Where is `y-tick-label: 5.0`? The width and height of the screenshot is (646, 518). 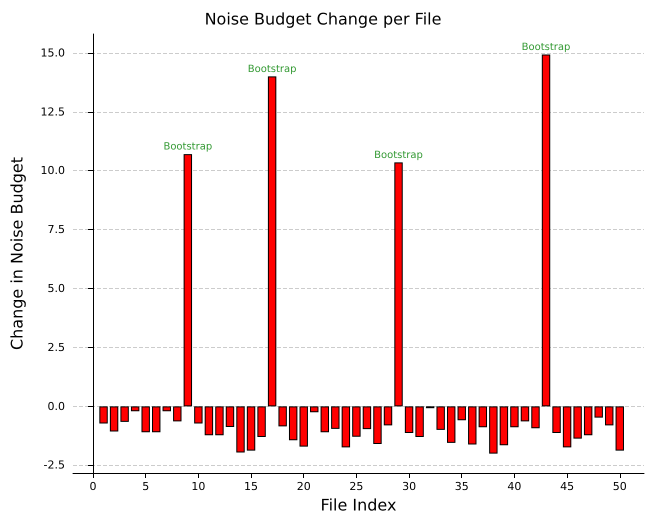 y-tick-label: 5.0 is located at coordinates (56, 288).